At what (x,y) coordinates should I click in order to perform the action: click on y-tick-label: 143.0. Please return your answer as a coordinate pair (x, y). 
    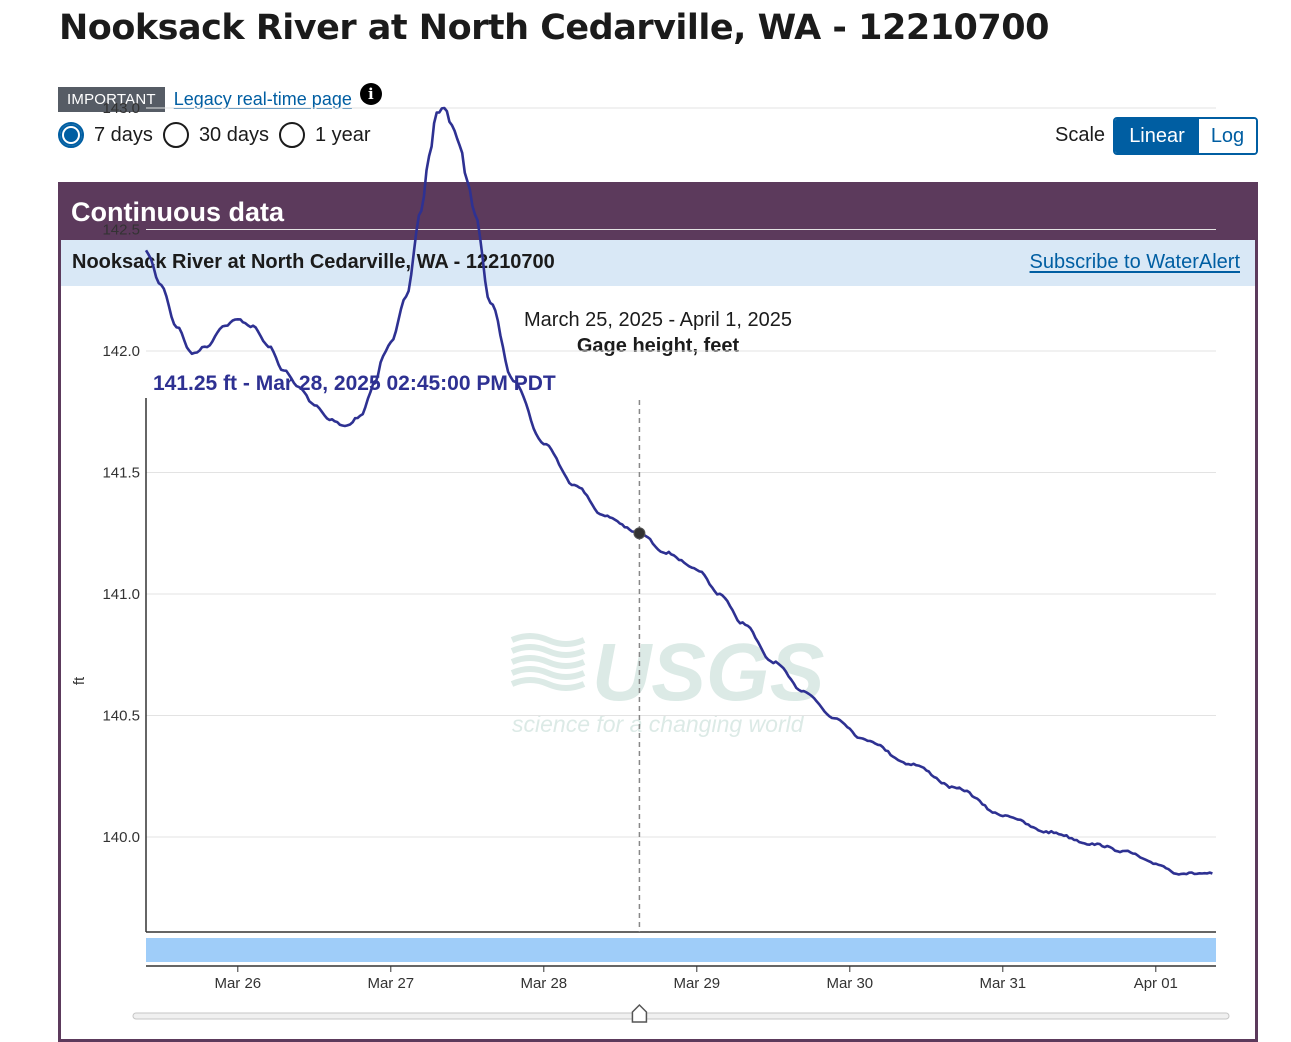
    Looking at the image, I should click on (121, 108).